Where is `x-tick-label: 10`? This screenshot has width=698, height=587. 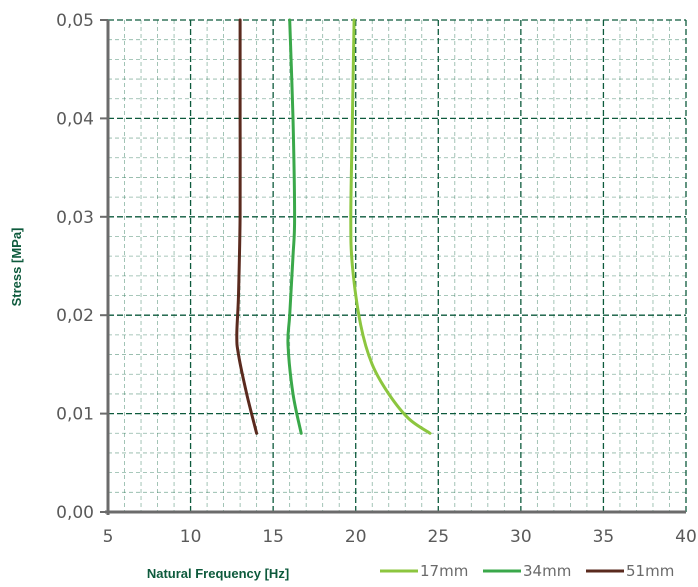
x-tick-label: 10 is located at coordinates (191, 537).